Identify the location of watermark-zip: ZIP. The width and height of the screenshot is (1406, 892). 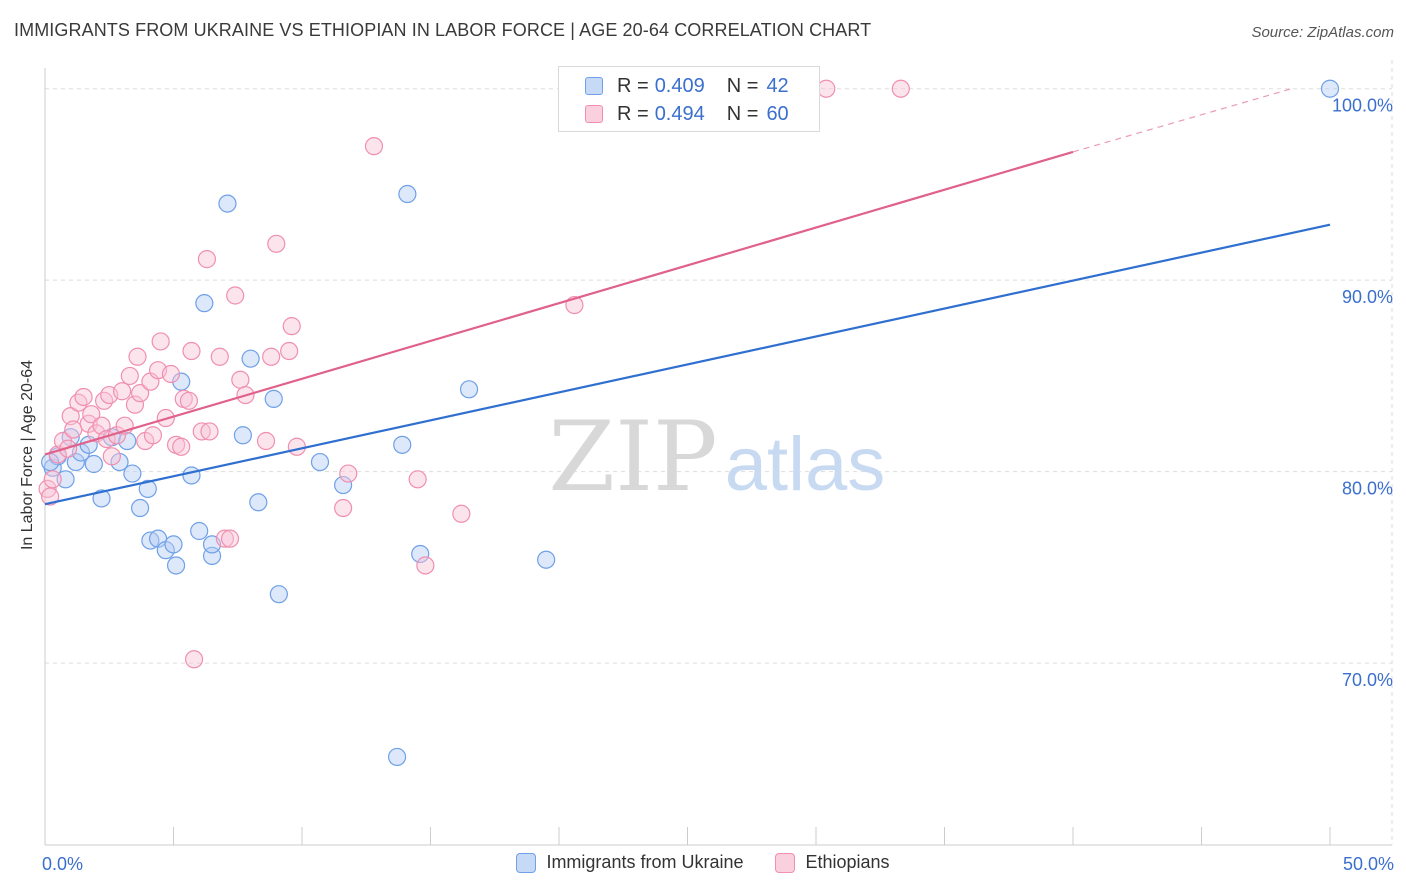
(632, 457).